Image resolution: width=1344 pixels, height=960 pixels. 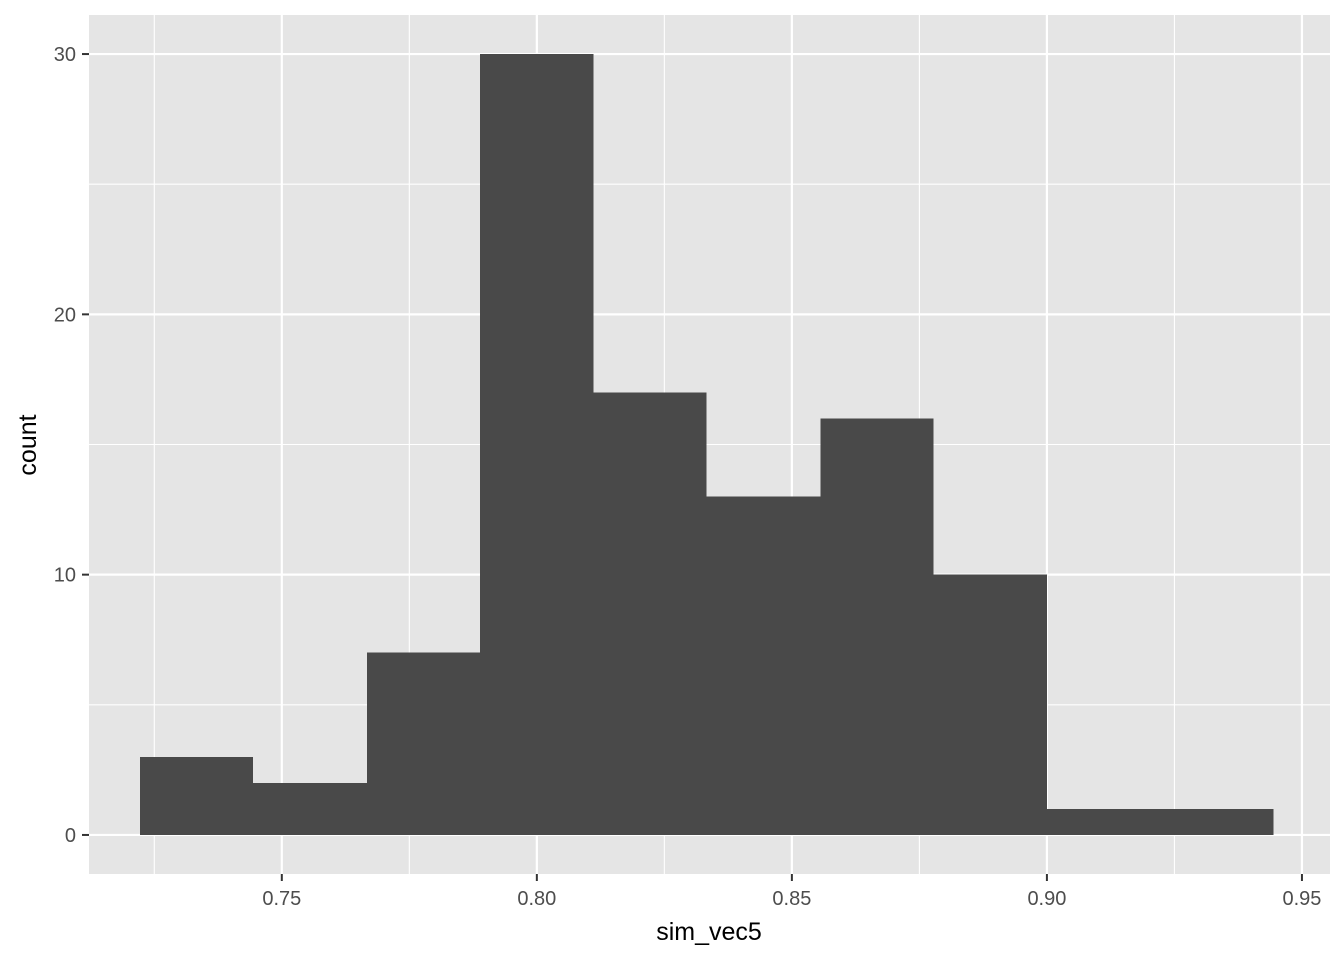 I want to click on y-axis-title: count, so click(x=28, y=444).